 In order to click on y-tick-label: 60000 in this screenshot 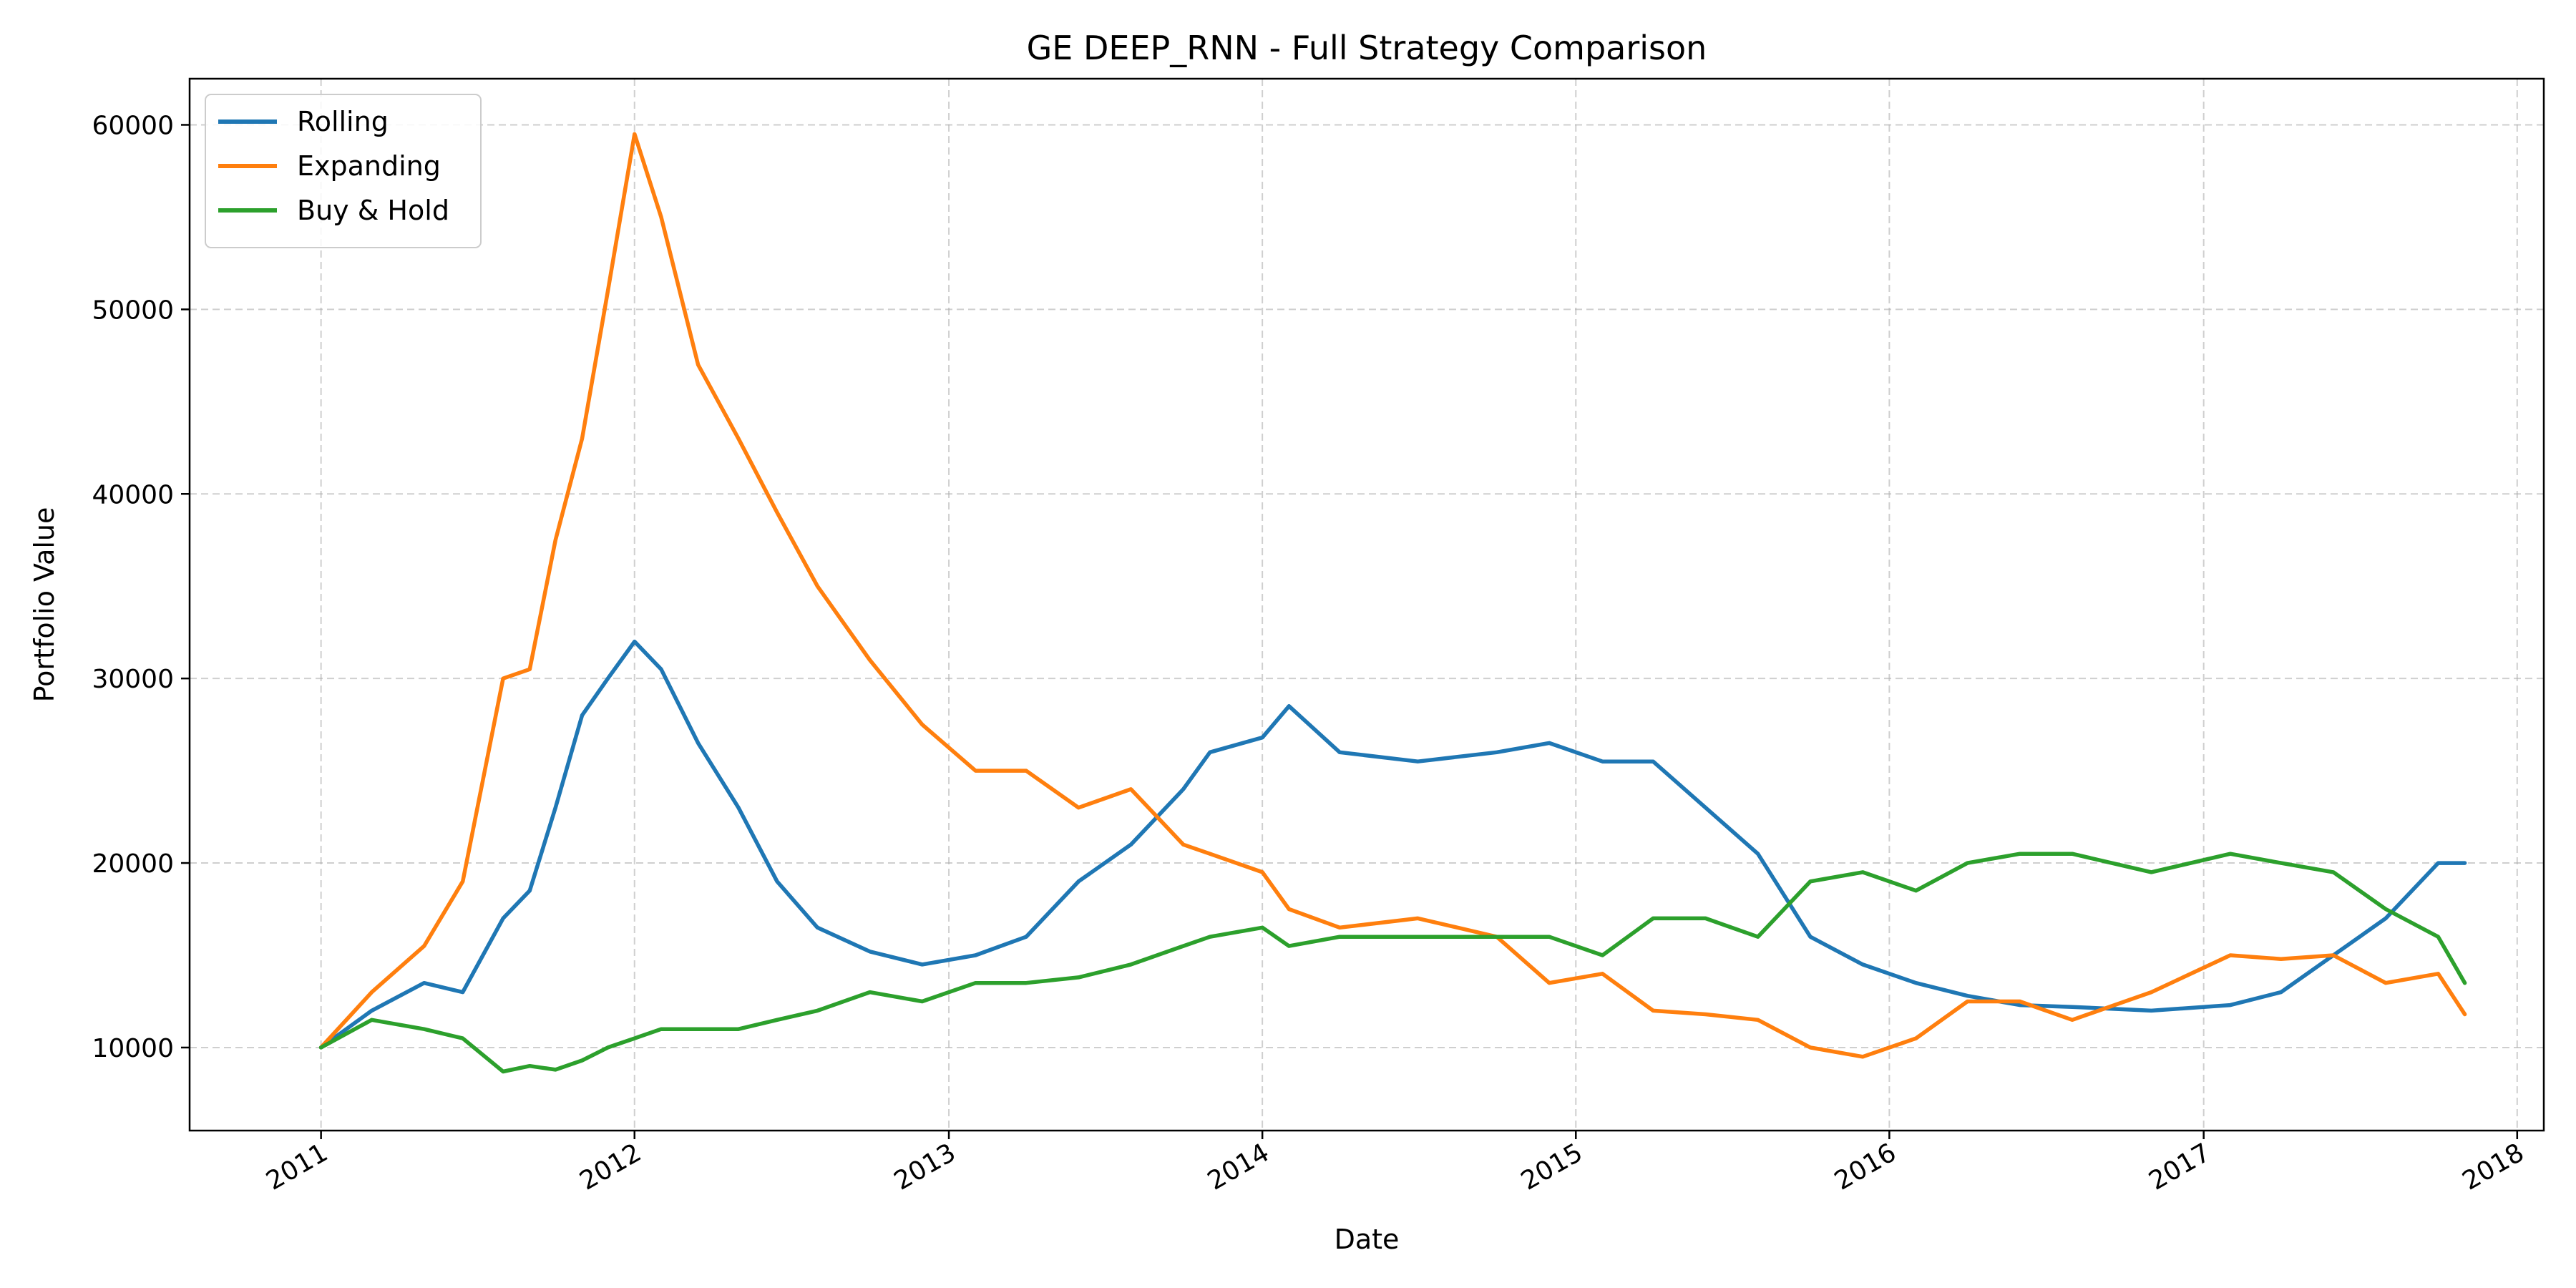, I will do `click(133, 125)`.